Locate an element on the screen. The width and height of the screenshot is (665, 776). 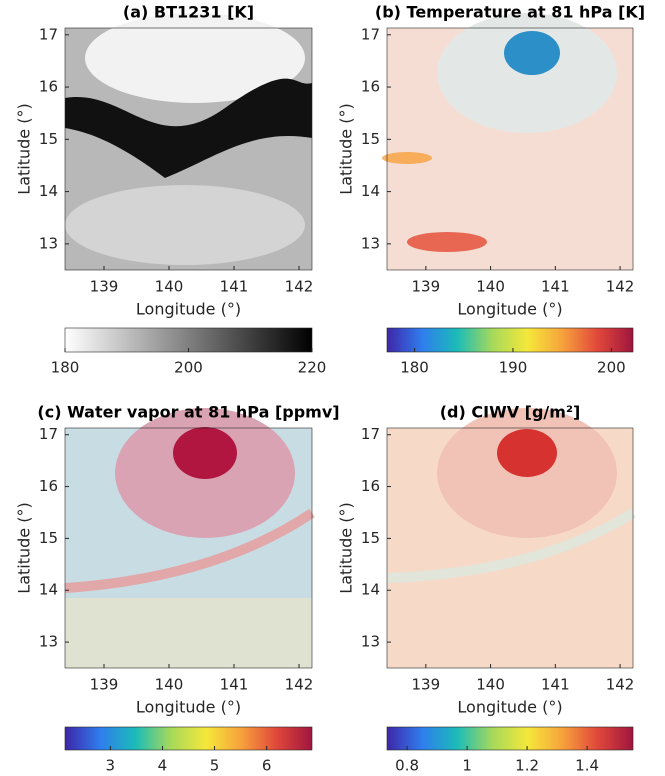
colorbar-tick-label: 1.4 is located at coordinates (587, 766).